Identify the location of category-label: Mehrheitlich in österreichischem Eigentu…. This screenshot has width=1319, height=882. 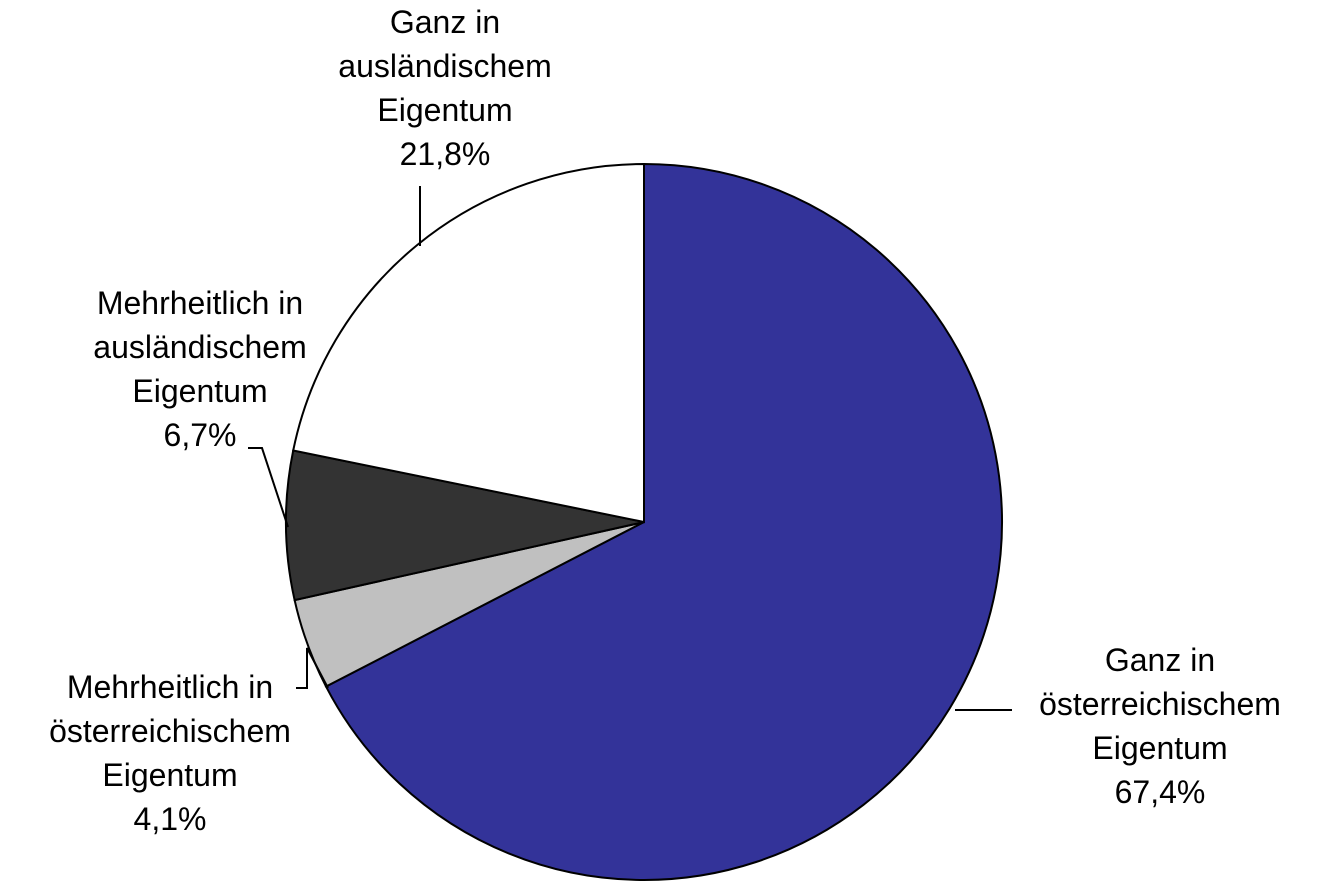
(170, 731).